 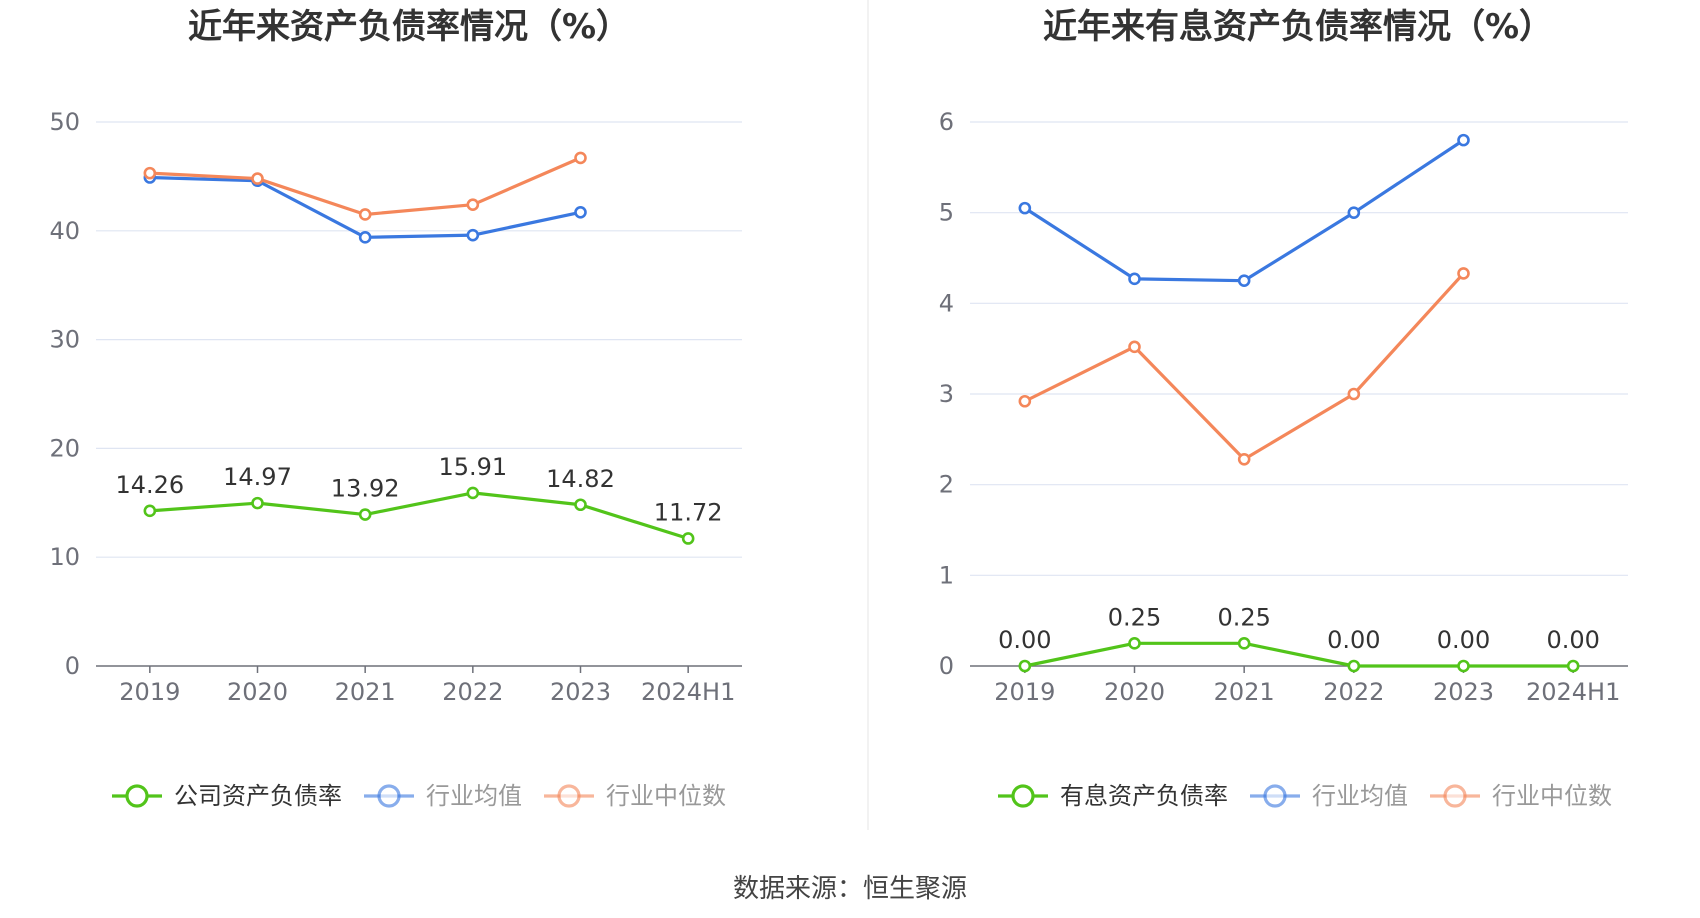 I want to click on y-tick-label: 6, so click(x=946, y=122).